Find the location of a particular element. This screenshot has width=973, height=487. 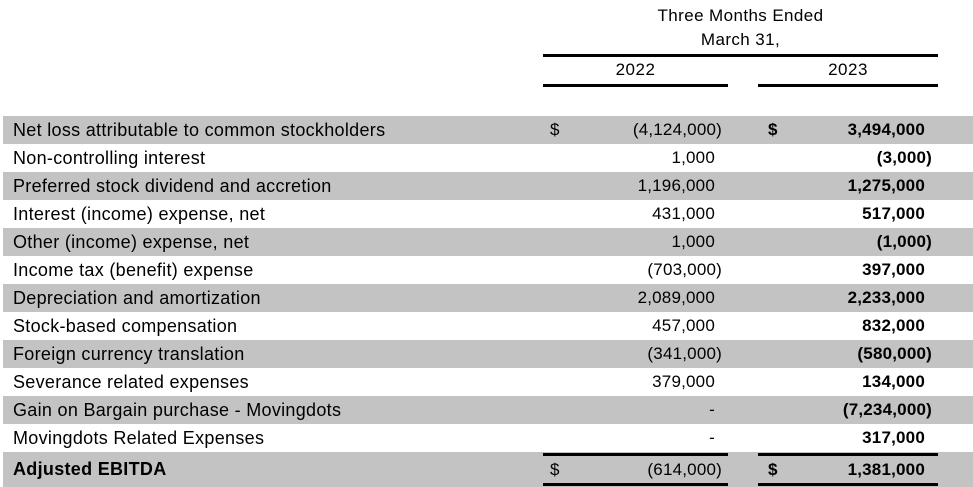

amount-2023: 1,275,000 is located at coordinates (886, 185).